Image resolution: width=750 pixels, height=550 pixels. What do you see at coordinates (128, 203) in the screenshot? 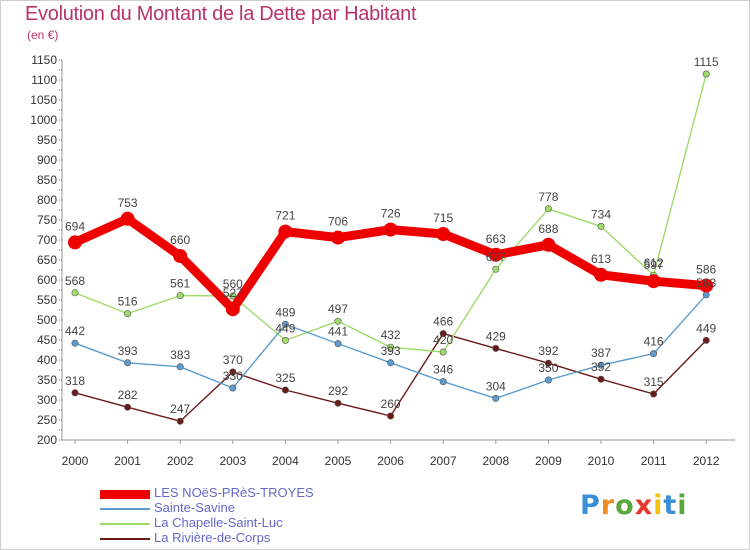
I see `data-label-0: 753` at bounding box center [128, 203].